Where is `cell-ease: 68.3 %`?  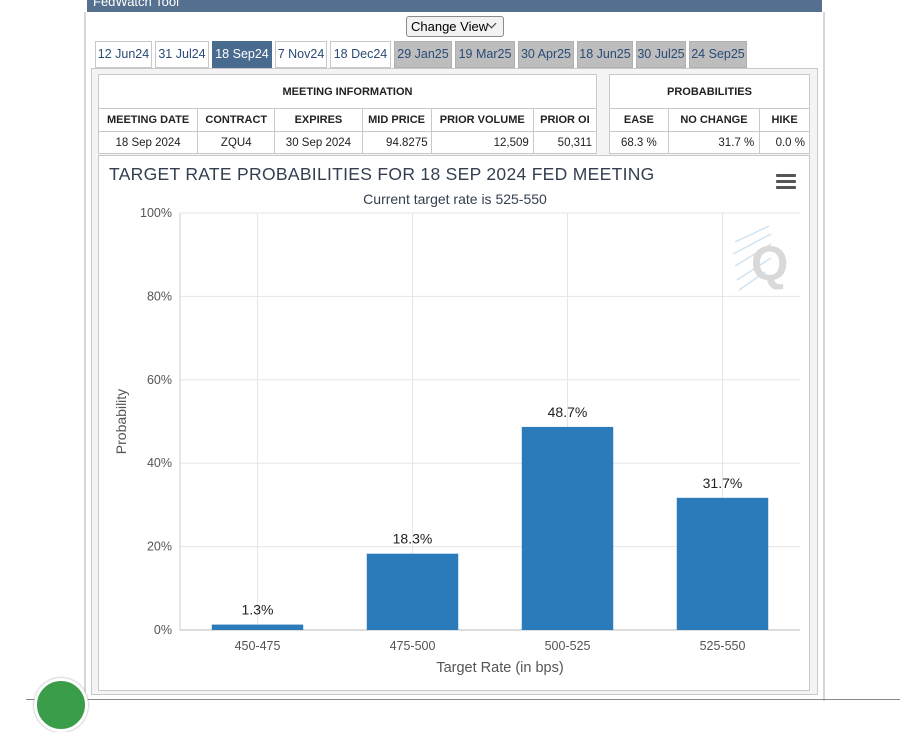
cell-ease: 68.3 % is located at coordinates (639, 142).